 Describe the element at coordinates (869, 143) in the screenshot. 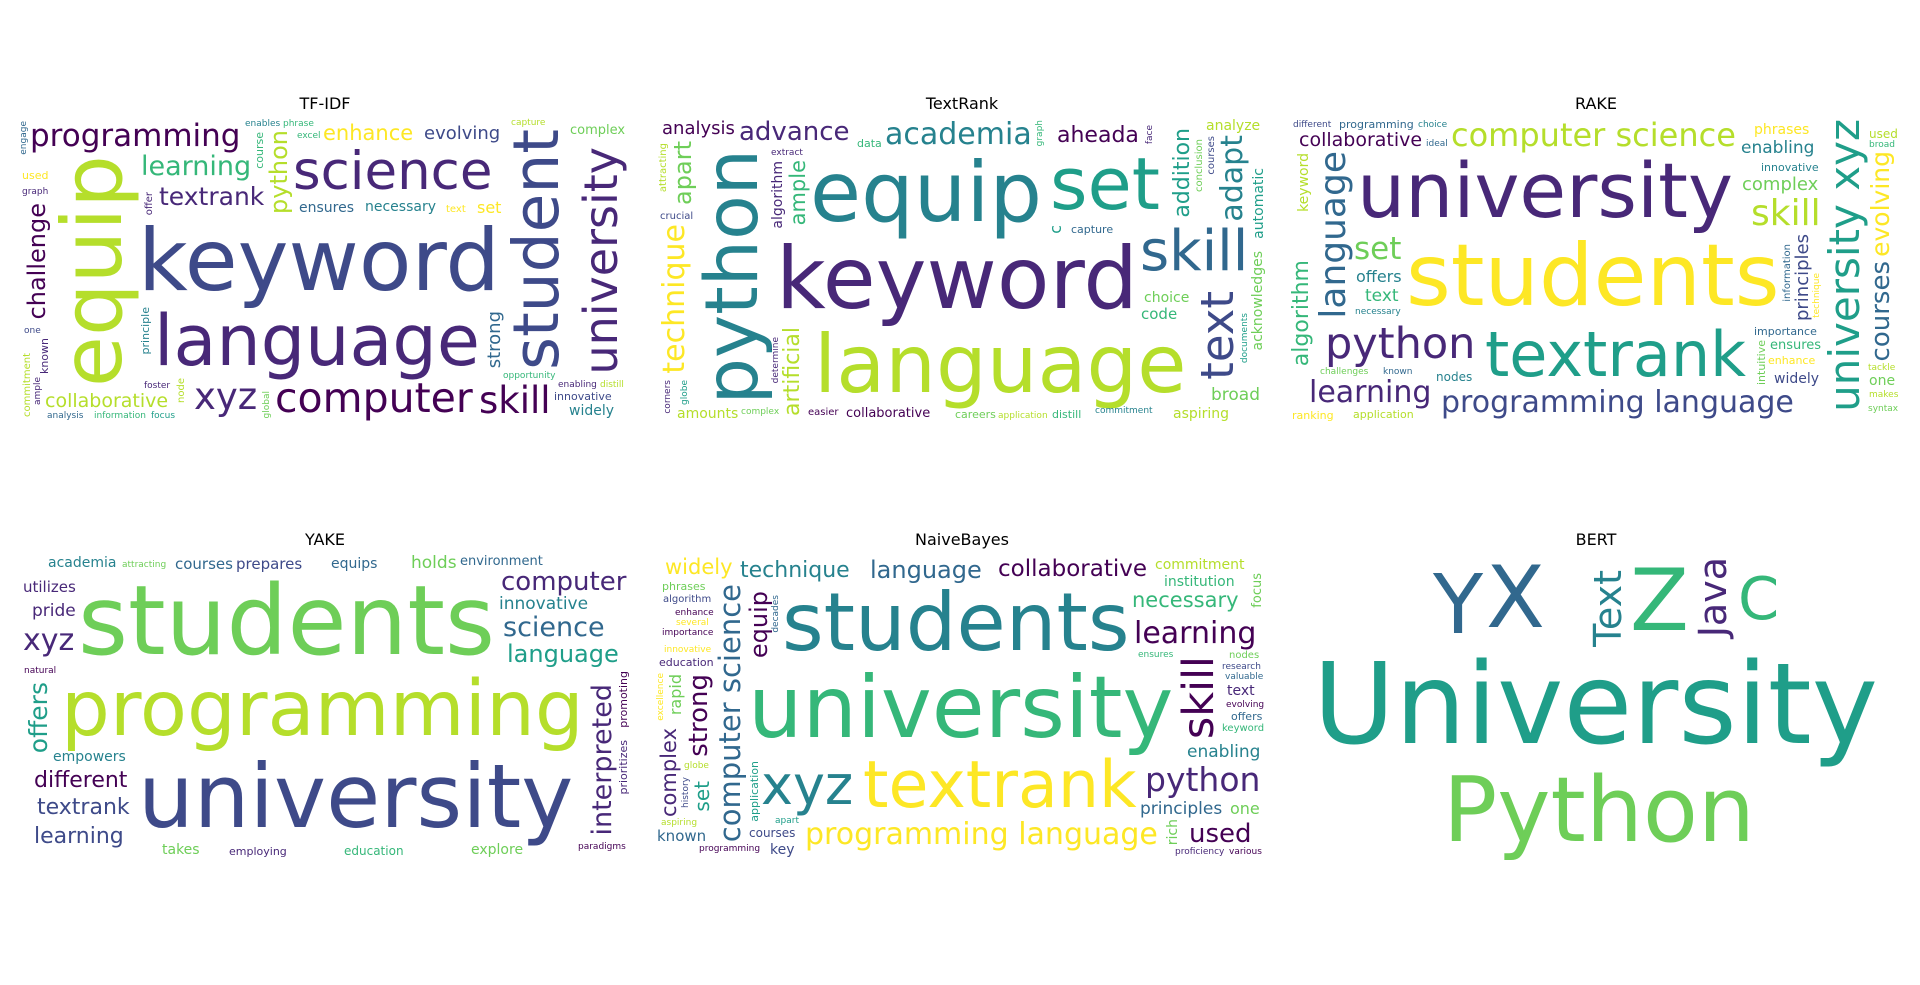

I see `cloud-word: data` at that location.